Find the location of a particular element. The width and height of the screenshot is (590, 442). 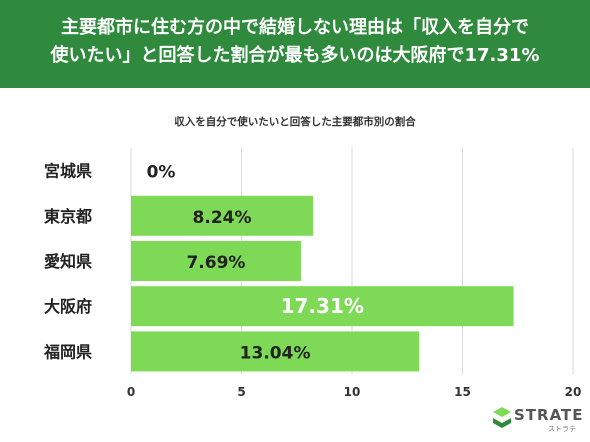

data-label: 8.24% is located at coordinates (222, 218).